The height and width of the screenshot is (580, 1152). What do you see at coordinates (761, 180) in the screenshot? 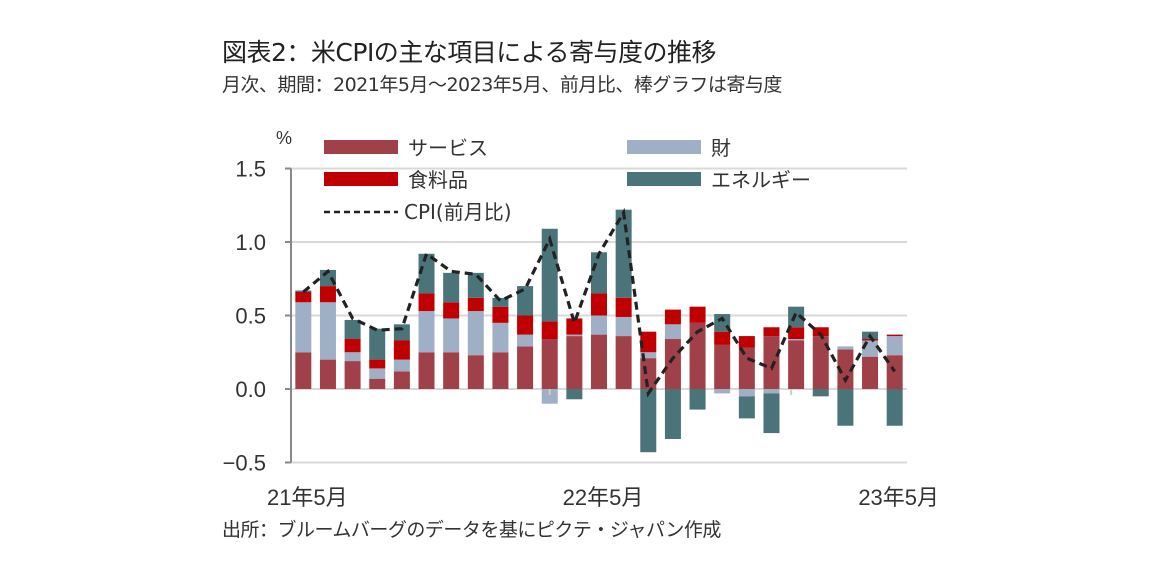
I see `legend-label: エネルギー` at bounding box center [761, 180].